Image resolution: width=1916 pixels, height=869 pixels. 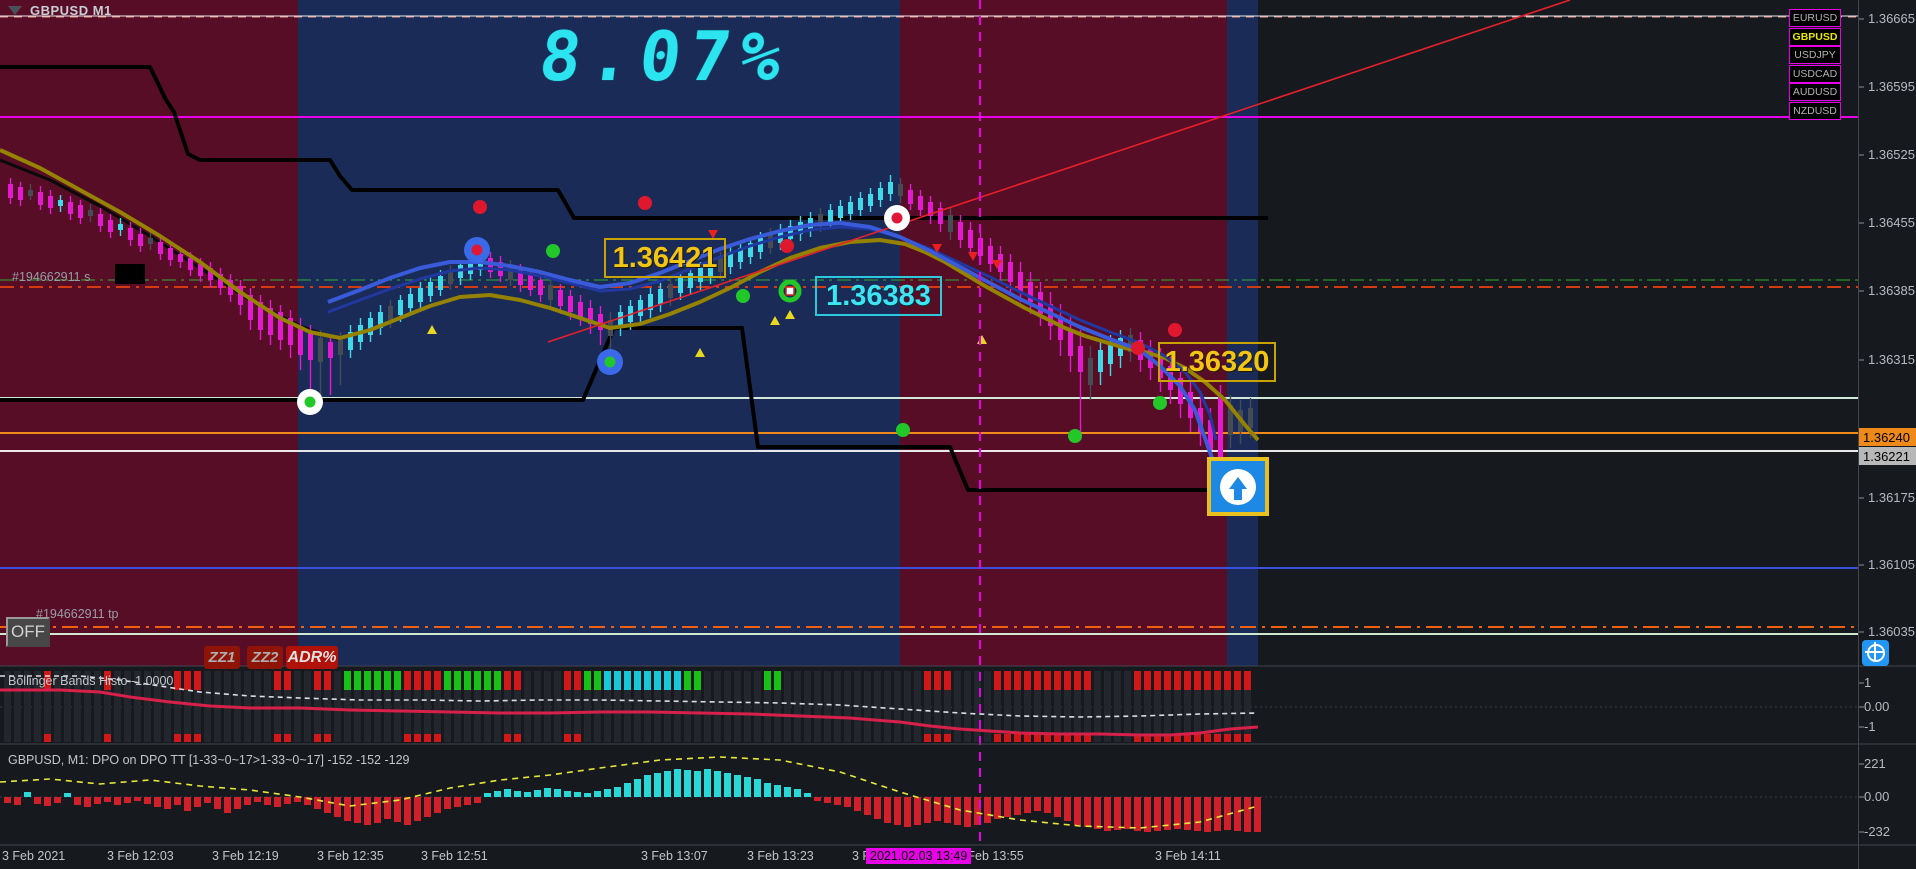 I want to click on off-button: OFF, so click(x=28, y=632).